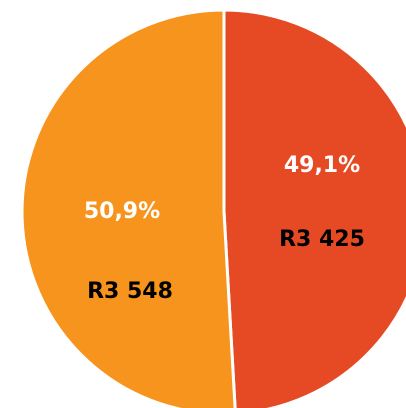 The image size is (406, 408). Describe the element at coordinates (322, 239) in the screenshot. I see `amount-label: R3 425` at that location.